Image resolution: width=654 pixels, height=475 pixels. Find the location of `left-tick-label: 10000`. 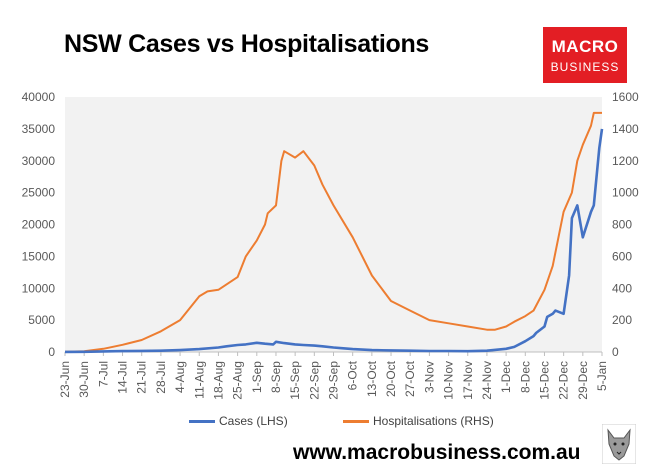

left-tick-label: 10000 is located at coordinates (39, 288).